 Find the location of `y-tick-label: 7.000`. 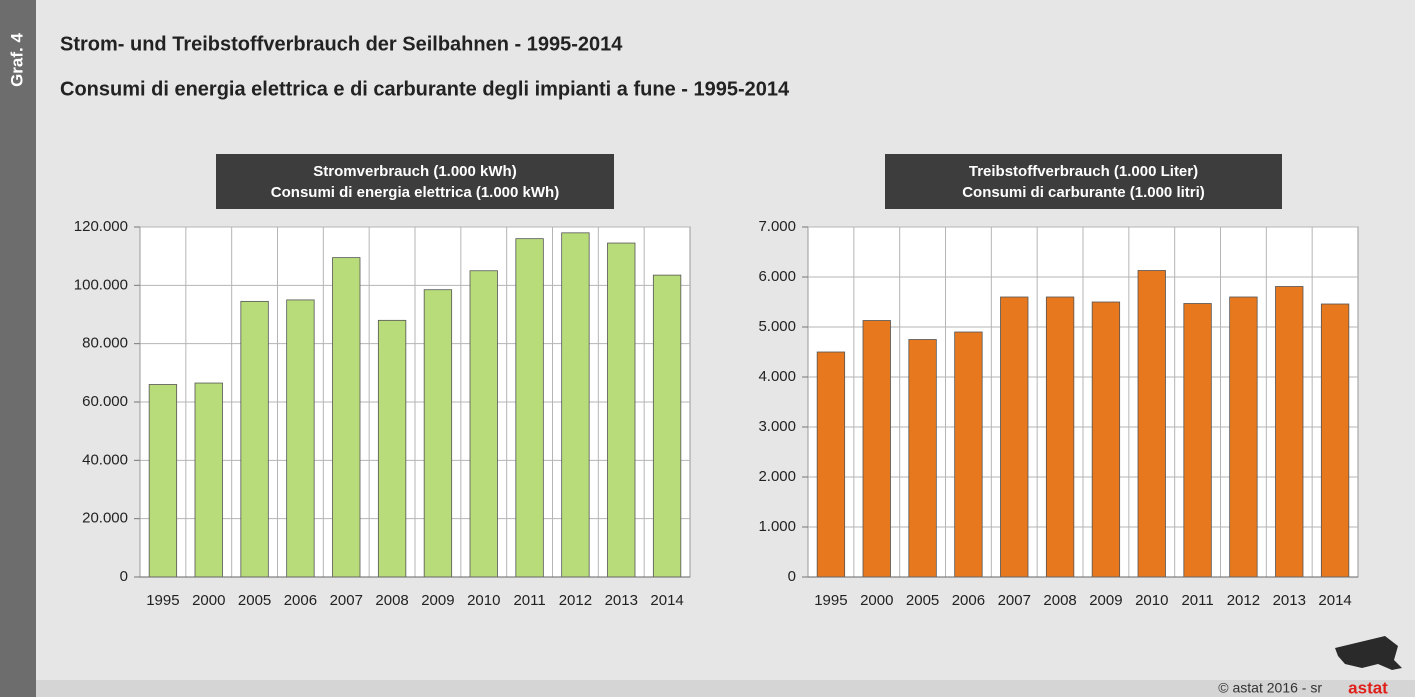

y-tick-label: 7.000 is located at coordinates (777, 226).